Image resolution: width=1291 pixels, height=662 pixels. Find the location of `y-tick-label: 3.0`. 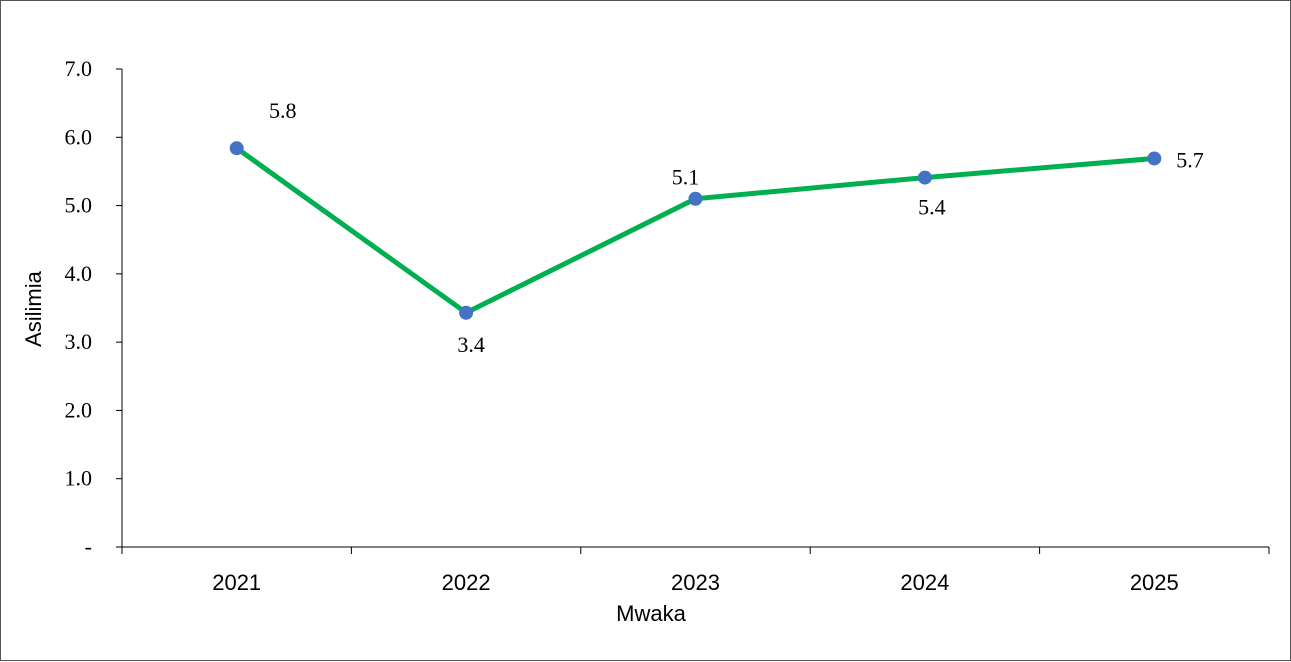

y-tick-label: 3.0 is located at coordinates (79, 341).